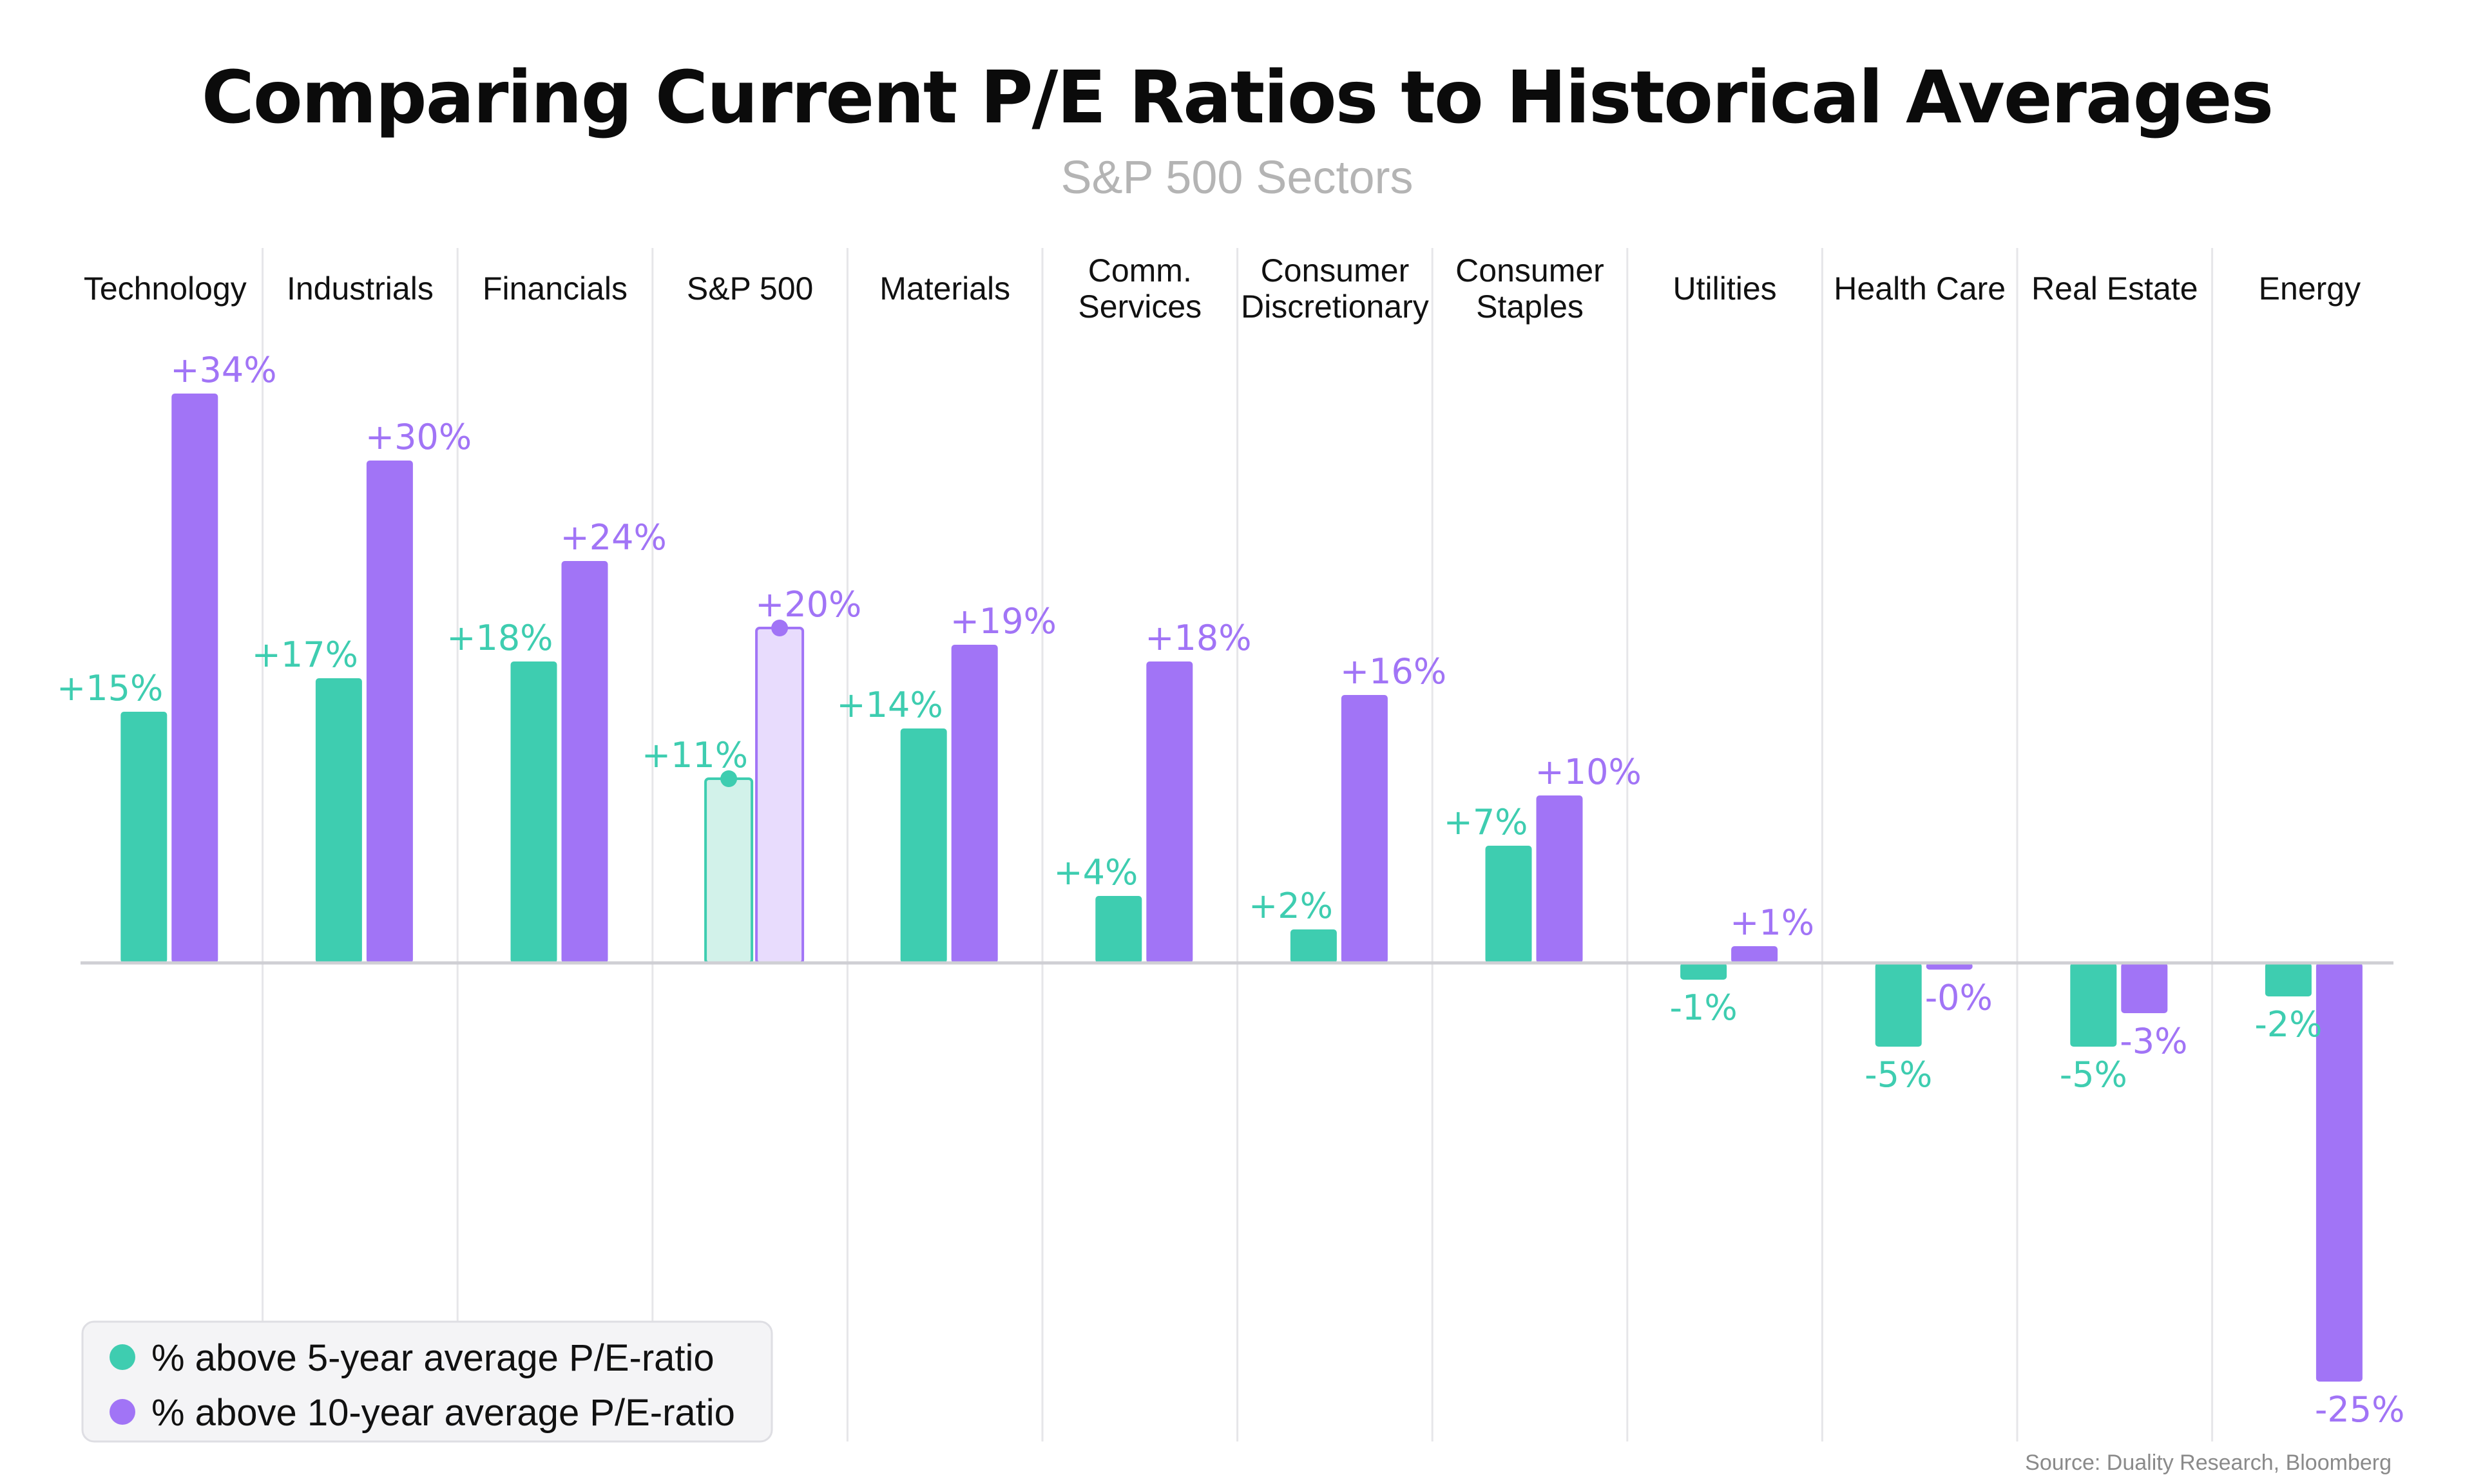  Describe the element at coordinates (1335, 307) in the screenshot. I see `category-label-line: Discretionary` at that location.